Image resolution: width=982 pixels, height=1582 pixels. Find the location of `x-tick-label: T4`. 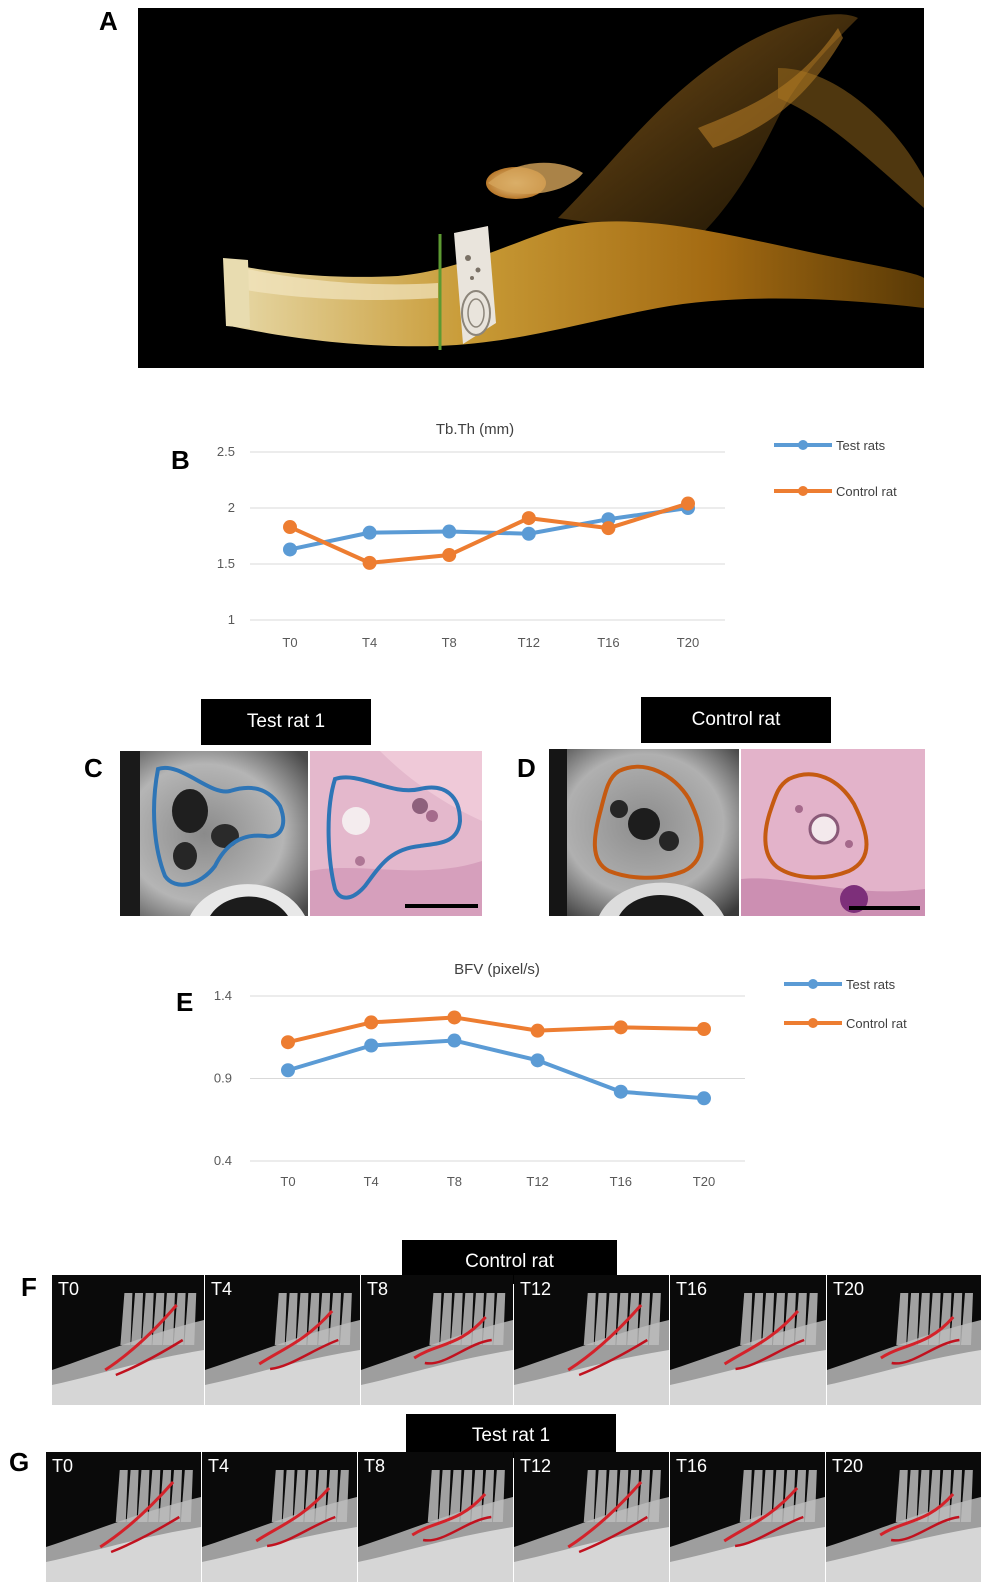

x-tick-label: T4 is located at coordinates (369, 642).